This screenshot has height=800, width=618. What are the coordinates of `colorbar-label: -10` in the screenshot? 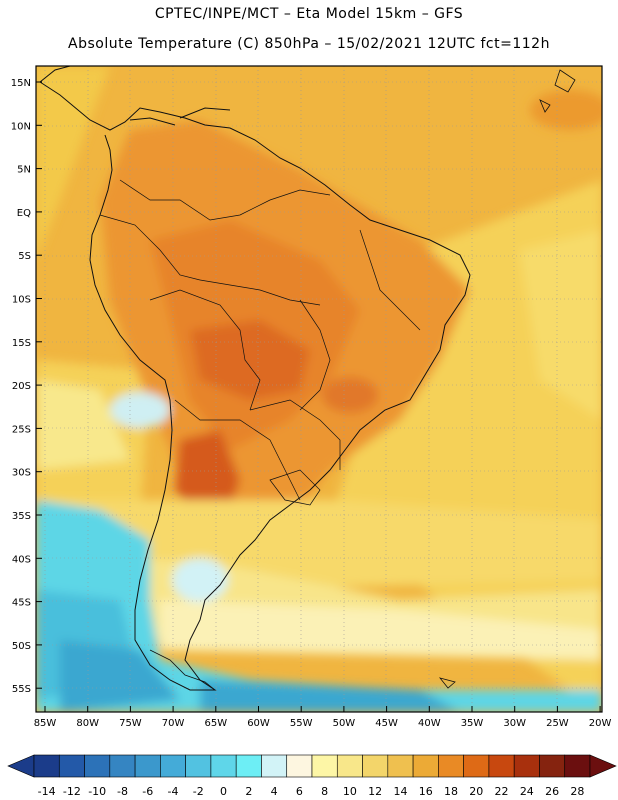 It's located at (97, 791).